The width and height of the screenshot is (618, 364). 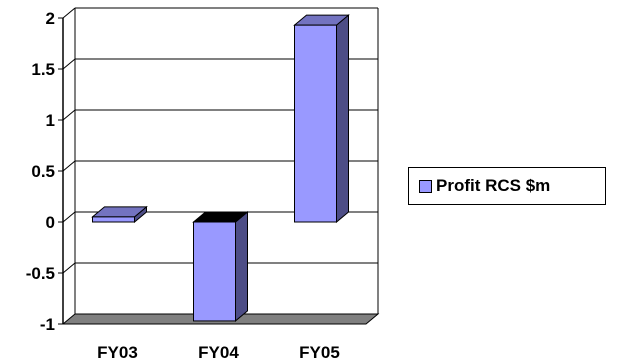 I want to click on x-category-label: FY03, so click(x=117, y=352).